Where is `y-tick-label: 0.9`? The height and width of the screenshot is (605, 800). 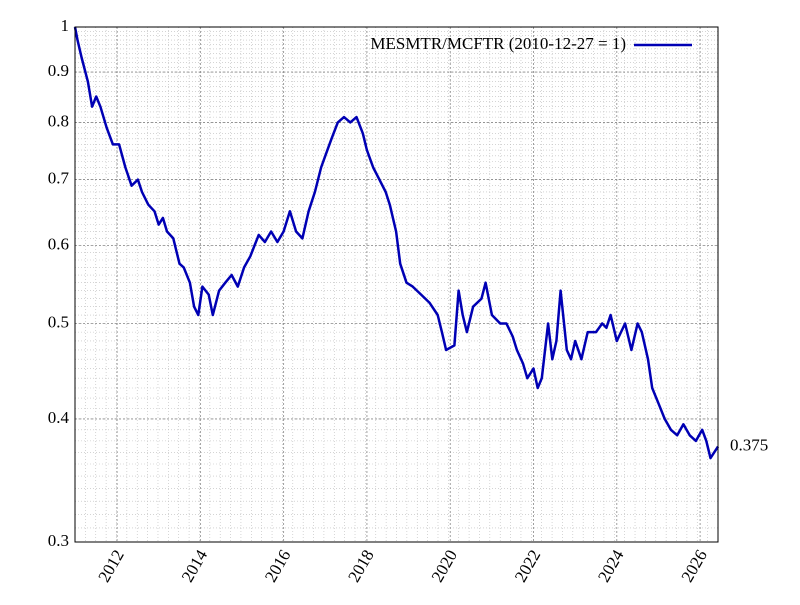
y-tick-label: 0.9 is located at coordinates (58, 70).